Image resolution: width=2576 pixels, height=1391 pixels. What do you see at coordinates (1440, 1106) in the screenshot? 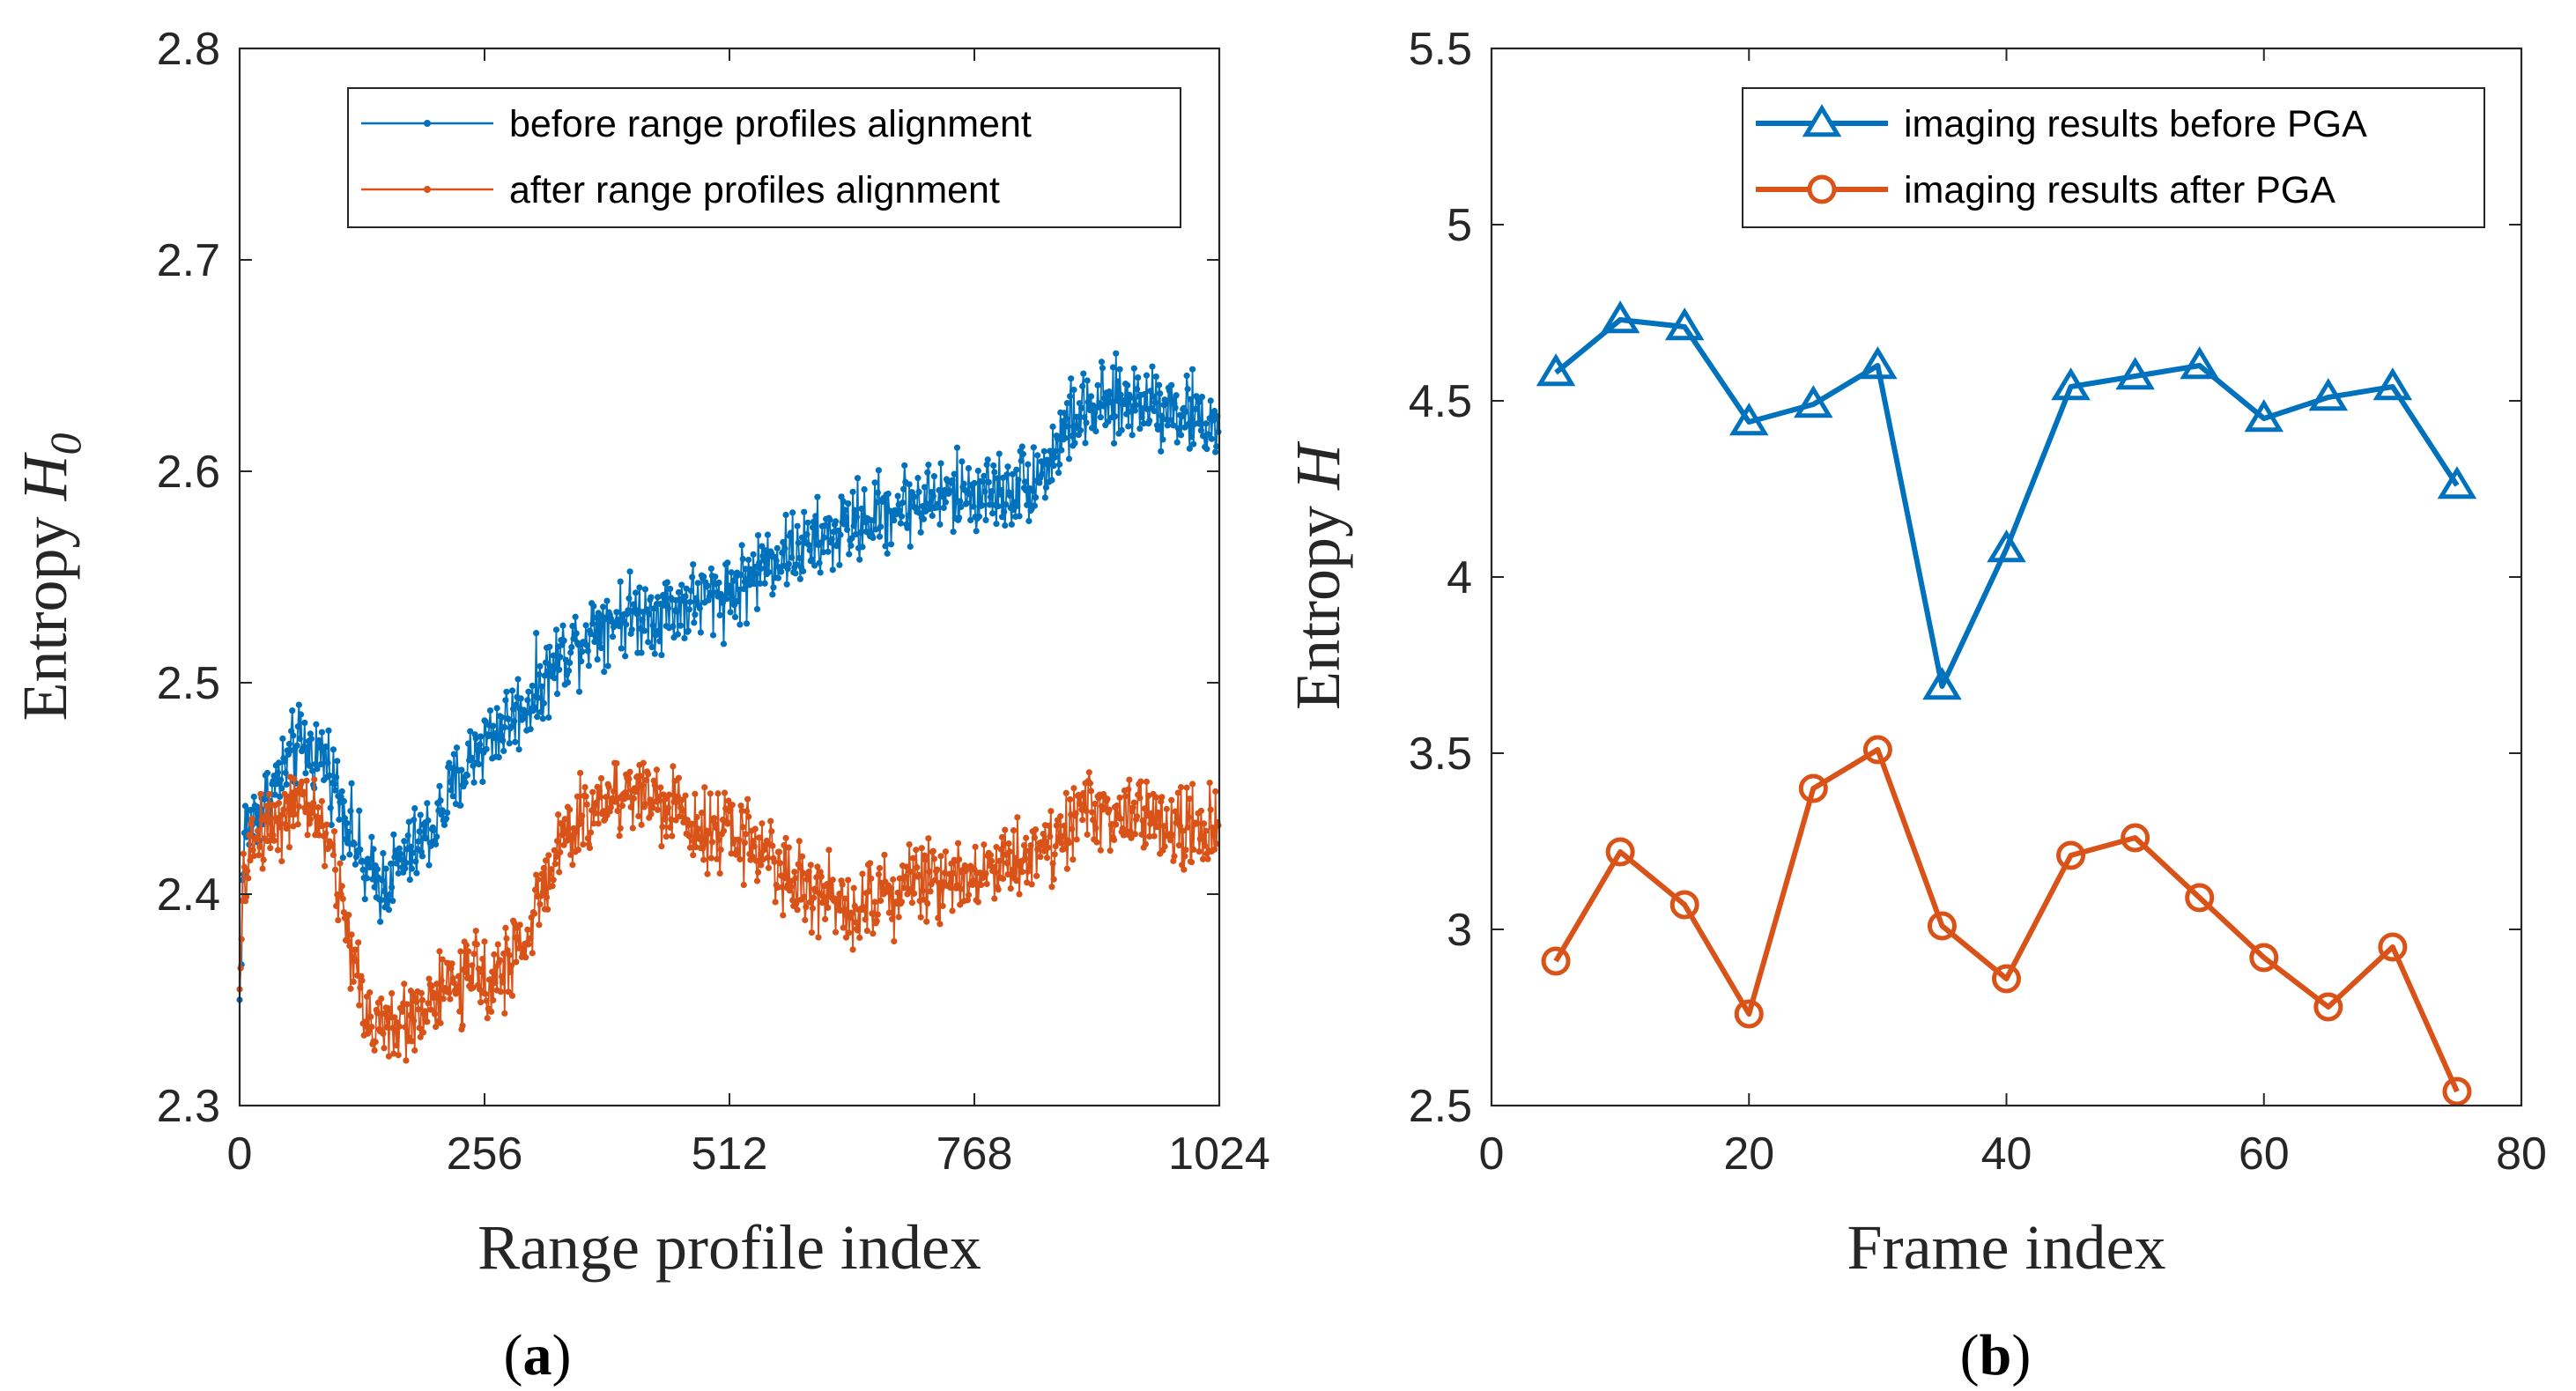
I see `panel-b-y-tick-label: 2.5` at bounding box center [1440, 1106].